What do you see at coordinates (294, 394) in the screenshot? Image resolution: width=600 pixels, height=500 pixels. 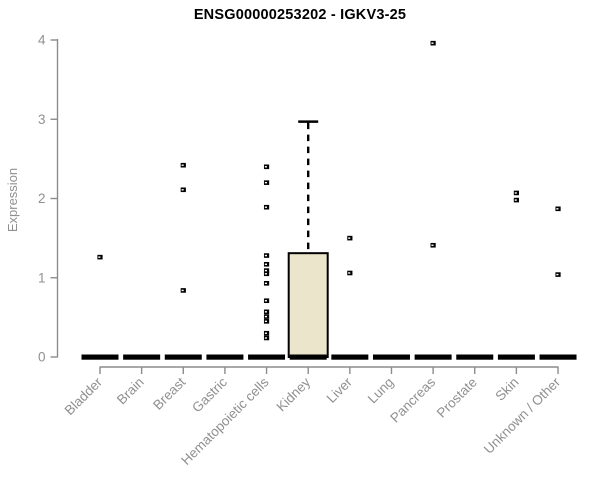 I see `x-tick-label: Kidney` at bounding box center [294, 394].